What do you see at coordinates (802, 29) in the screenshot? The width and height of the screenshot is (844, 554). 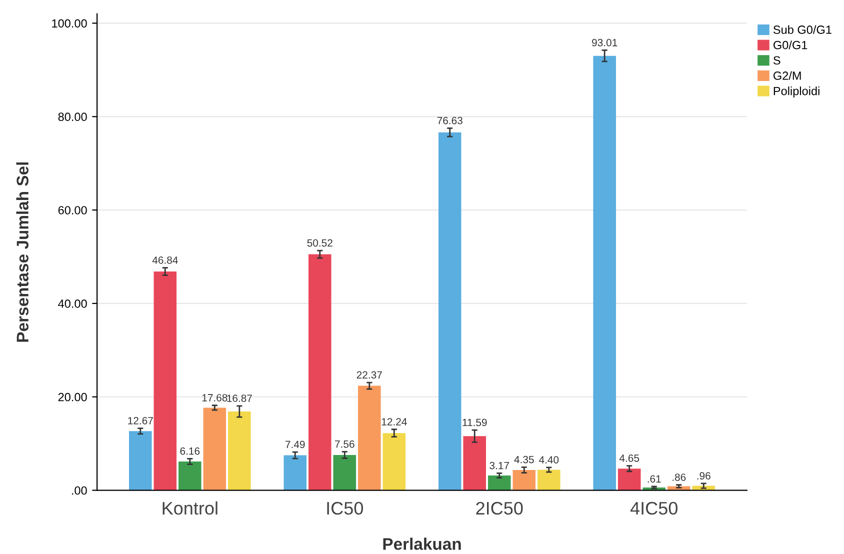 I see `legend-label: Sub G0/G1` at bounding box center [802, 29].